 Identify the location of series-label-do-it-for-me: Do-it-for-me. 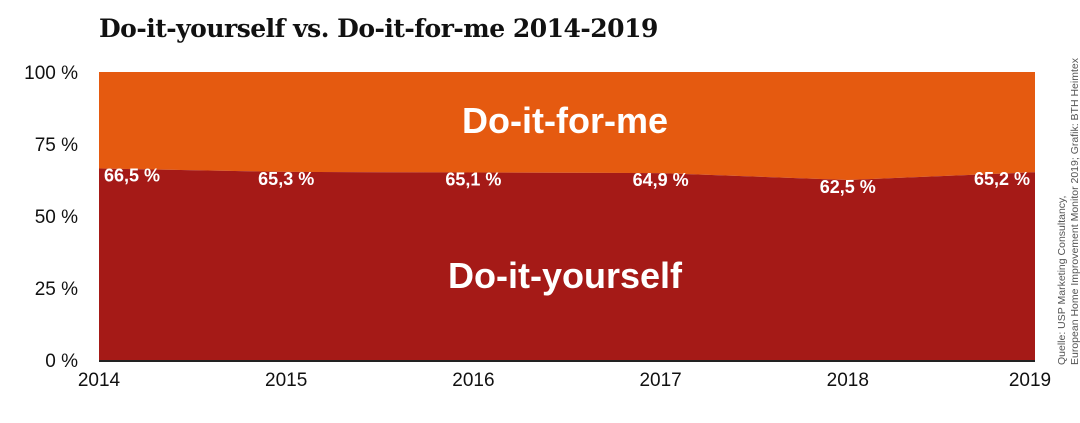
(565, 120).